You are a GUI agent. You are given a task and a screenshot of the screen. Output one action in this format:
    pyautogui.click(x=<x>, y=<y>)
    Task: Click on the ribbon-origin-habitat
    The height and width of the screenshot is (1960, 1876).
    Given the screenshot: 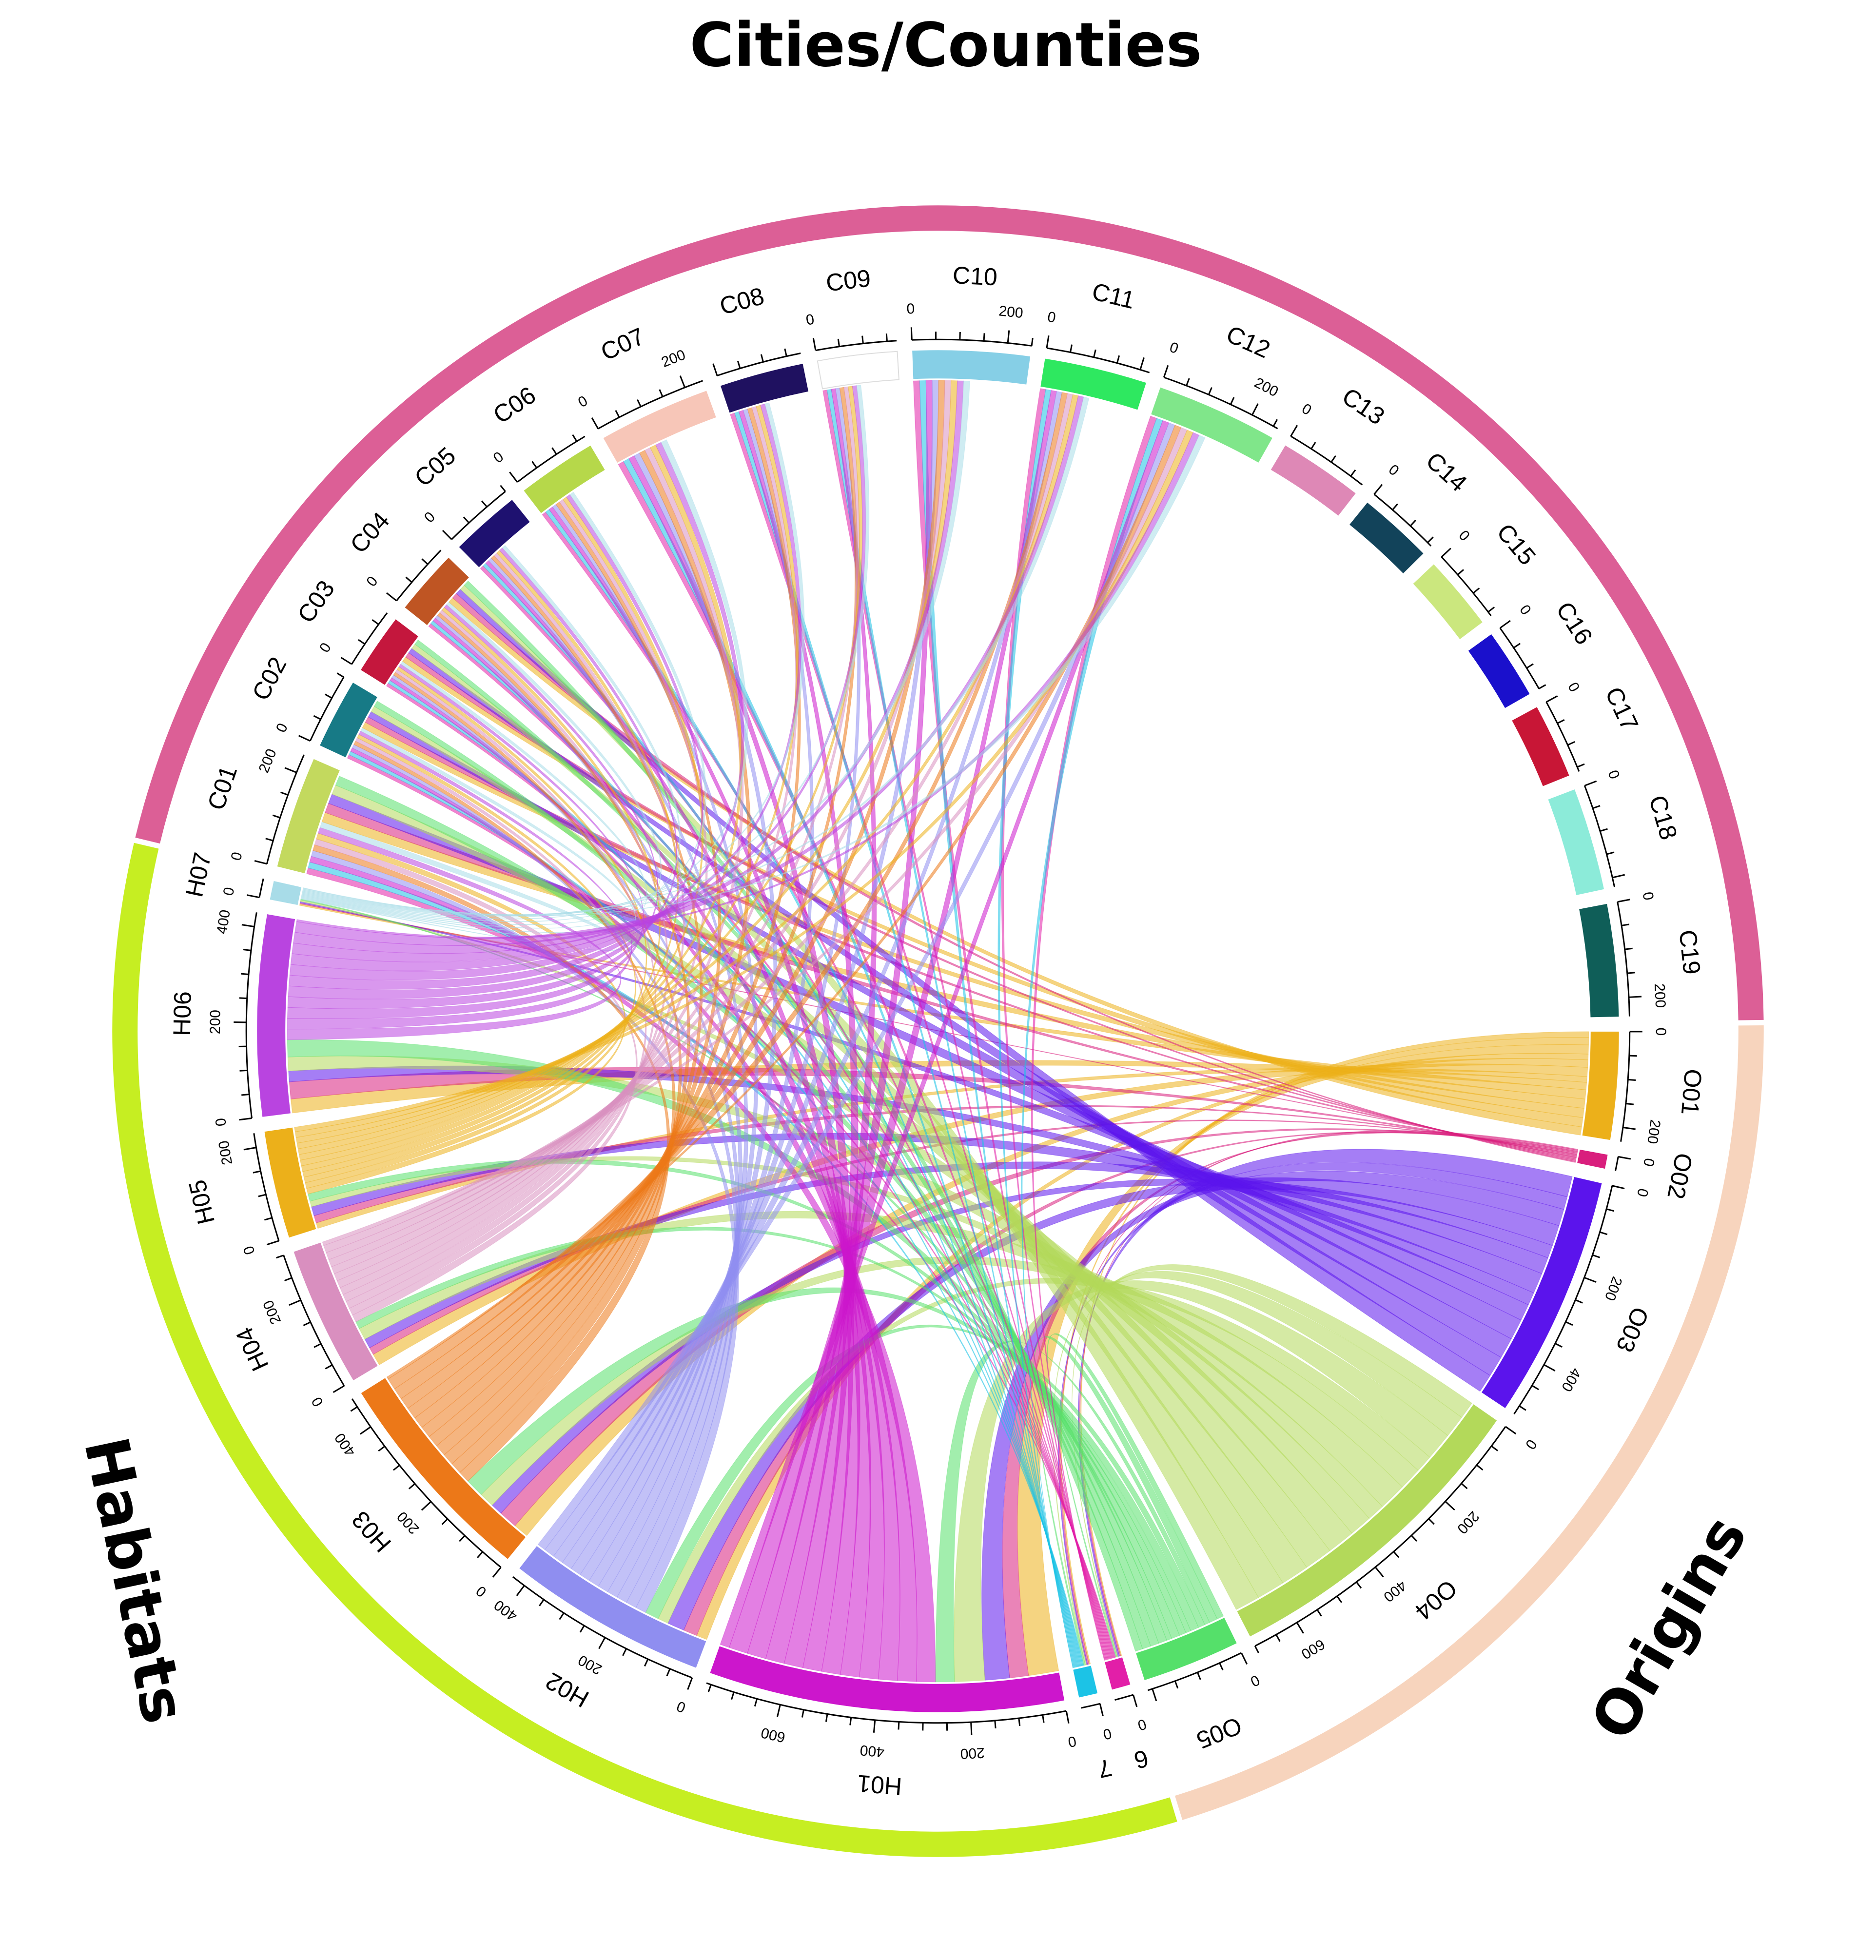 What is the action you would take?
    pyautogui.click(x=1290, y=1405)
    